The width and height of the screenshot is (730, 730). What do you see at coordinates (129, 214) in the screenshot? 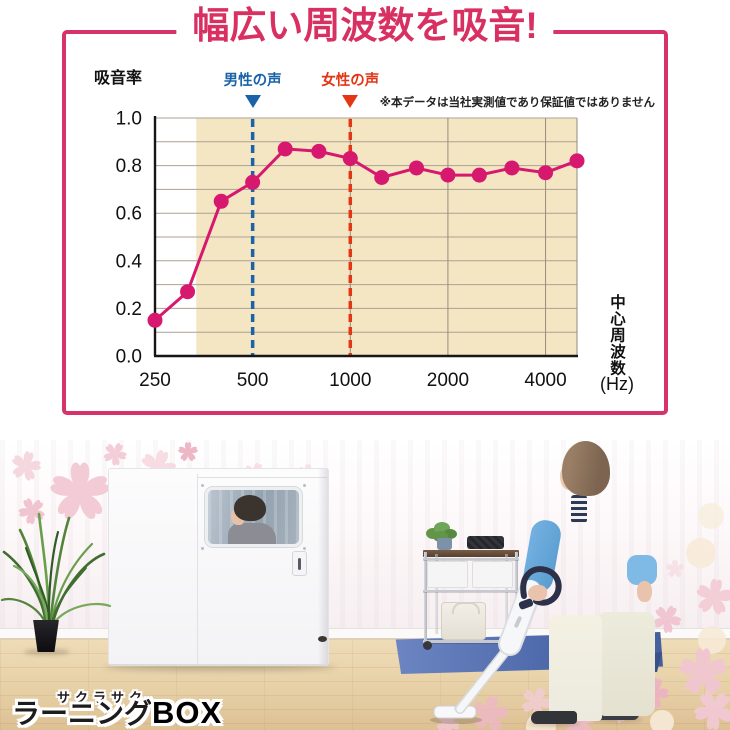
I see `y-tick-label: 0.6` at bounding box center [129, 214].